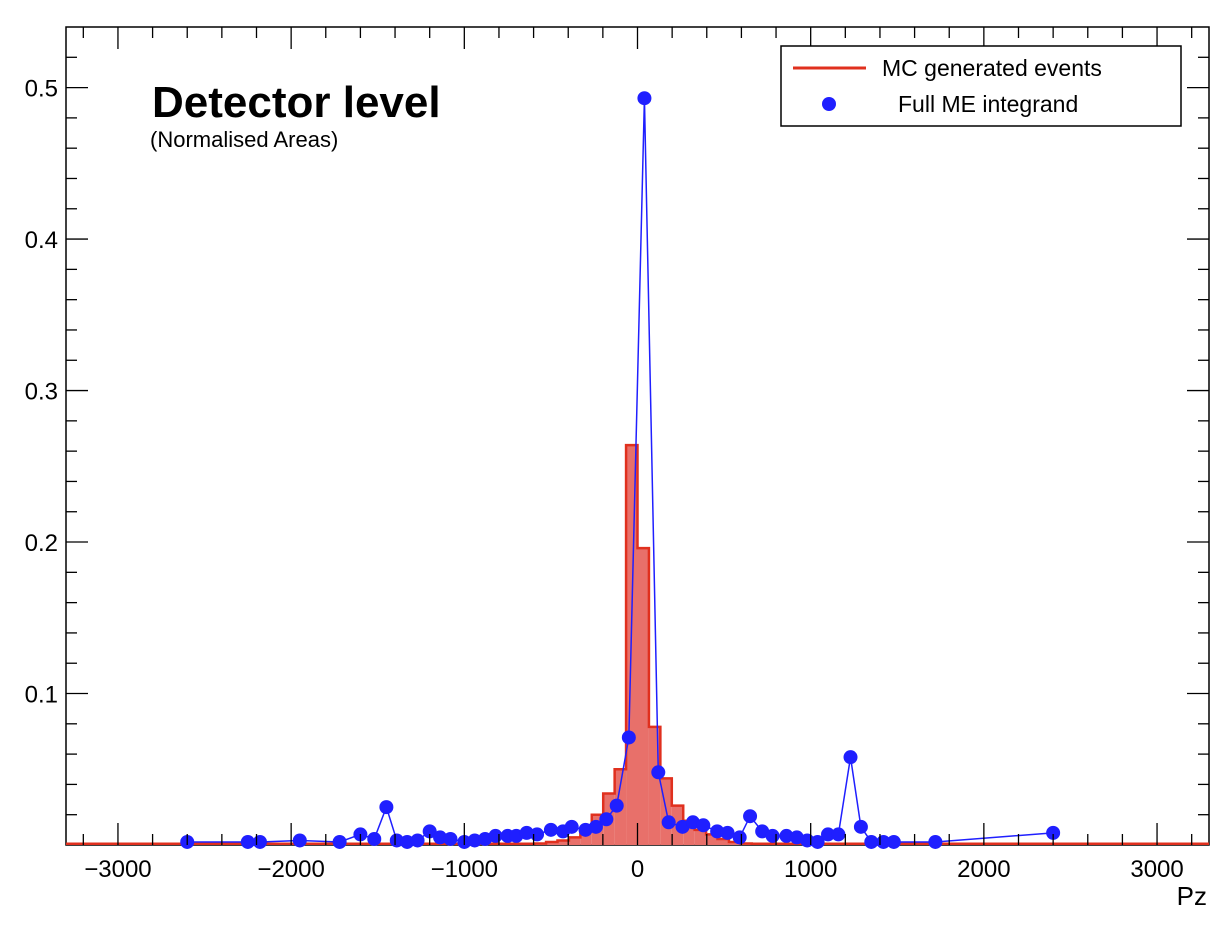 This screenshot has height=929, width=1232. What do you see at coordinates (41, 89) in the screenshot?
I see `y-tick-label: 0.5` at bounding box center [41, 89].